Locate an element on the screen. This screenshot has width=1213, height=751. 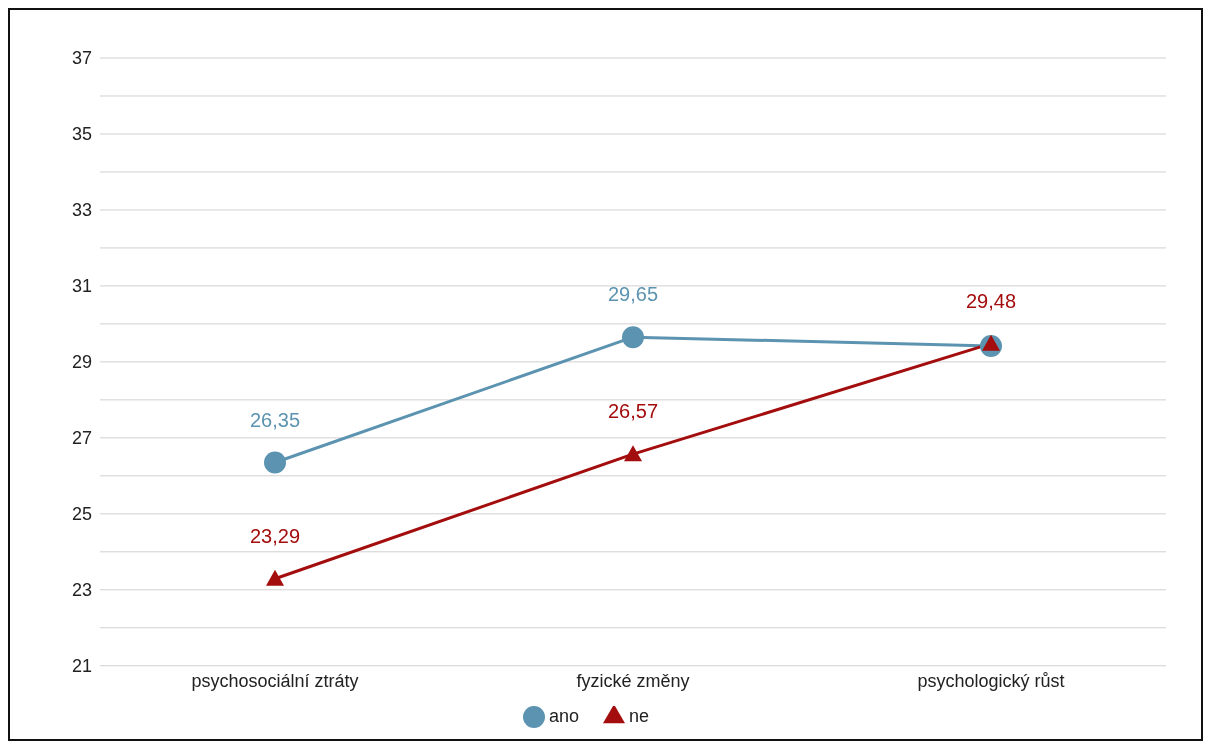
y-tick-label: 25 is located at coordinates (81, 514).